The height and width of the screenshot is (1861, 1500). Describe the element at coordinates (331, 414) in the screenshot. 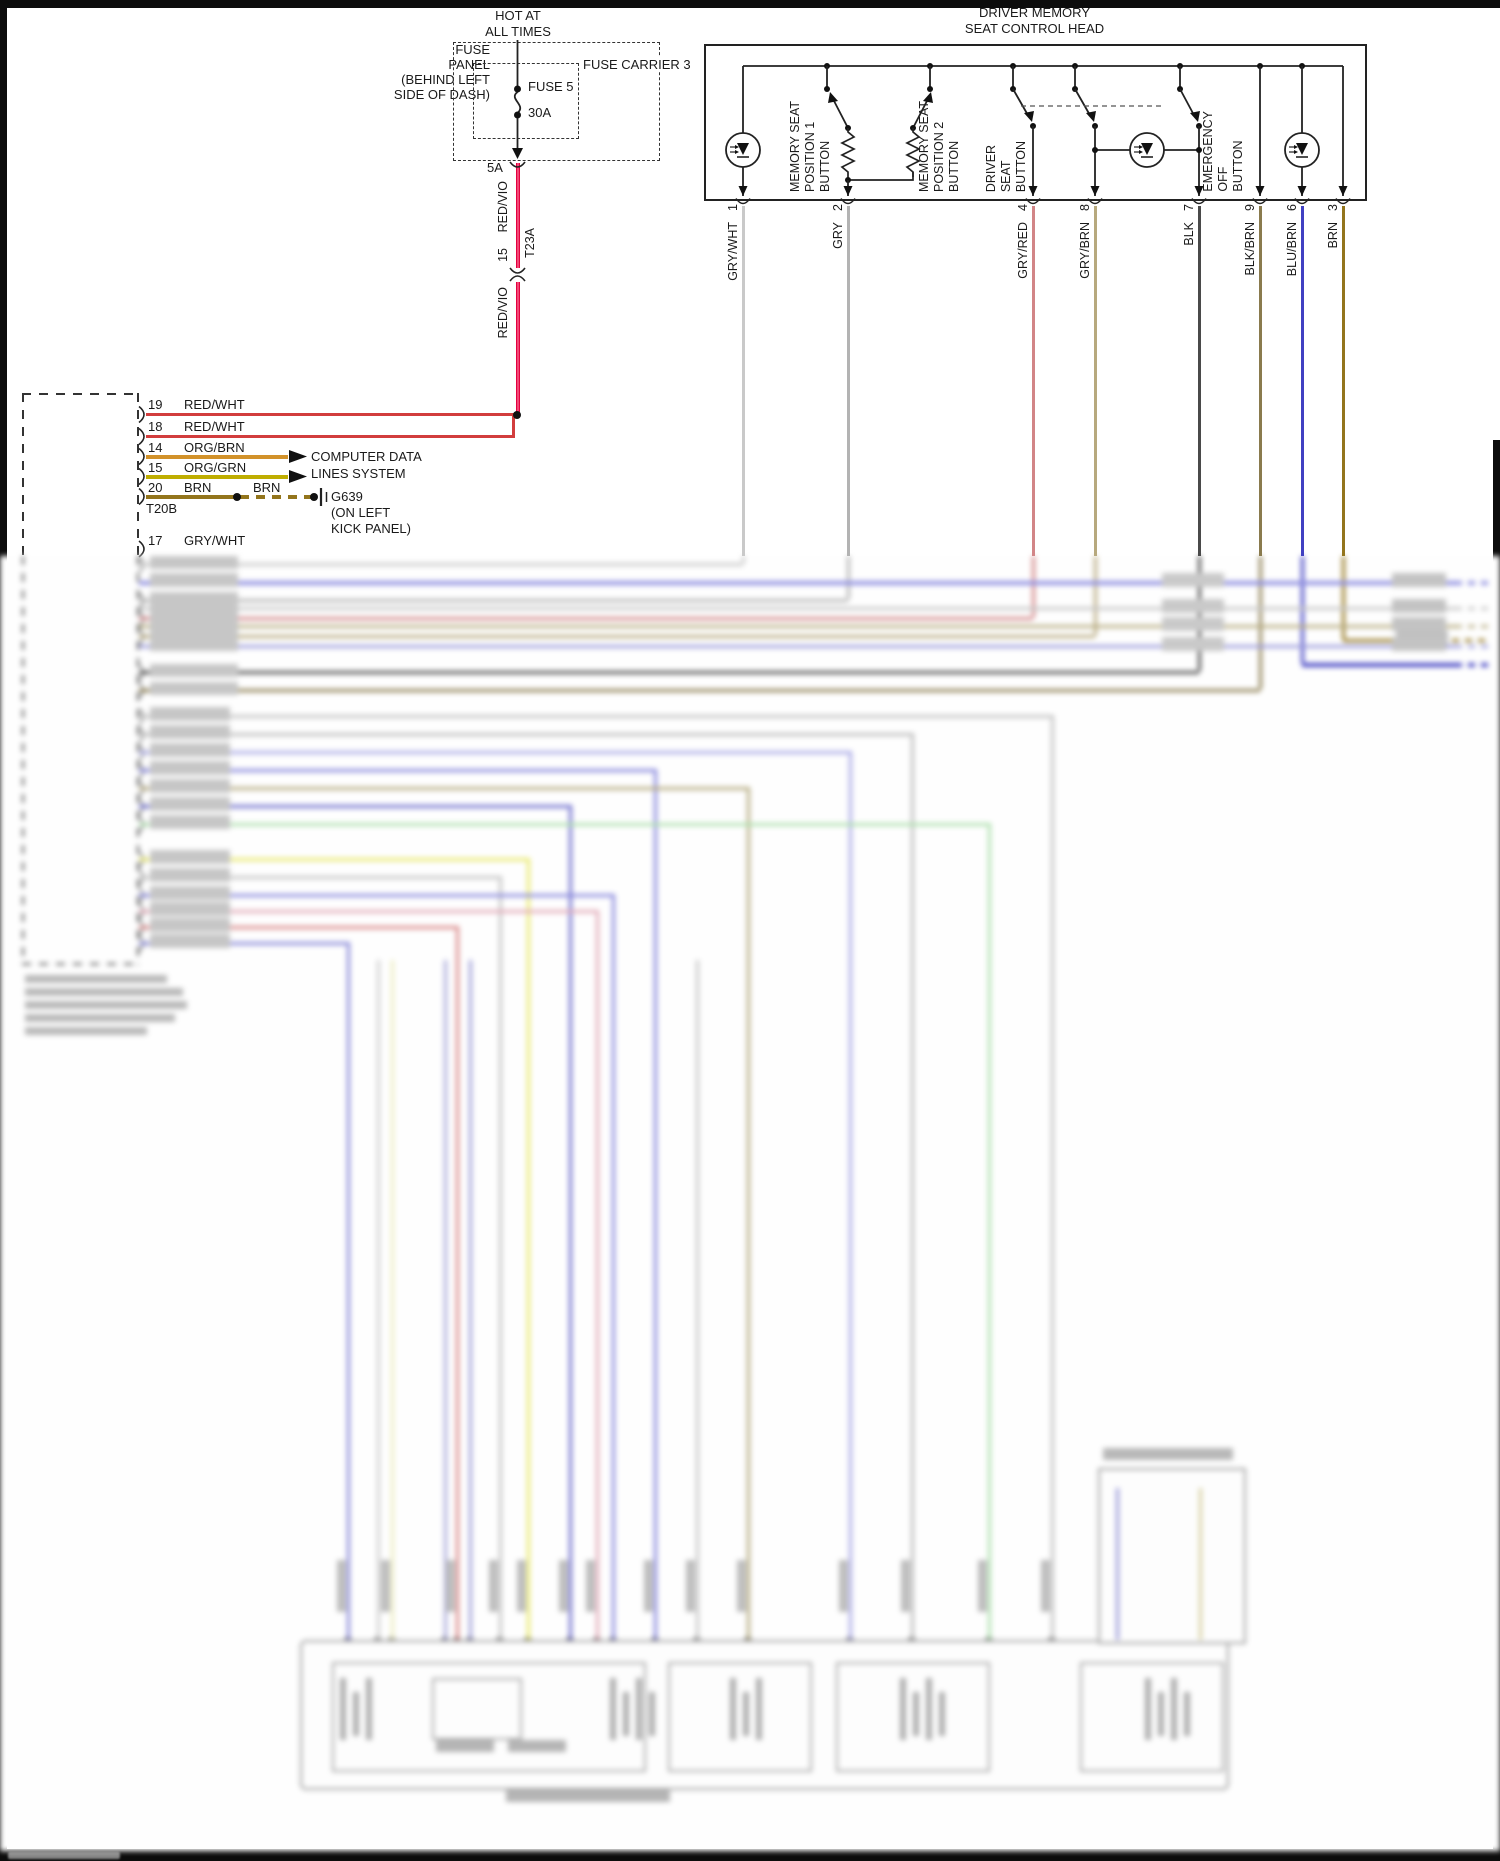

I see `wire-pin19-red-wht` at that location.